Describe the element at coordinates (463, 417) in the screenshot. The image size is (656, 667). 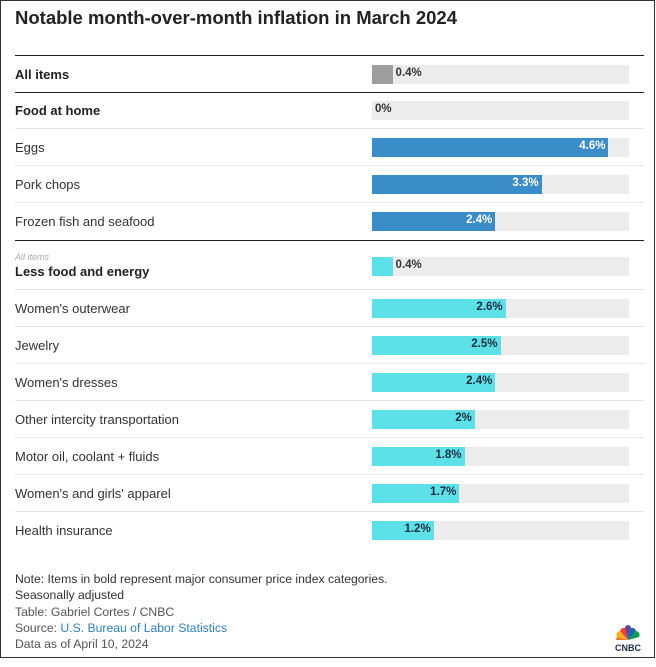
I see `bar-value-label: 2%` at that location.